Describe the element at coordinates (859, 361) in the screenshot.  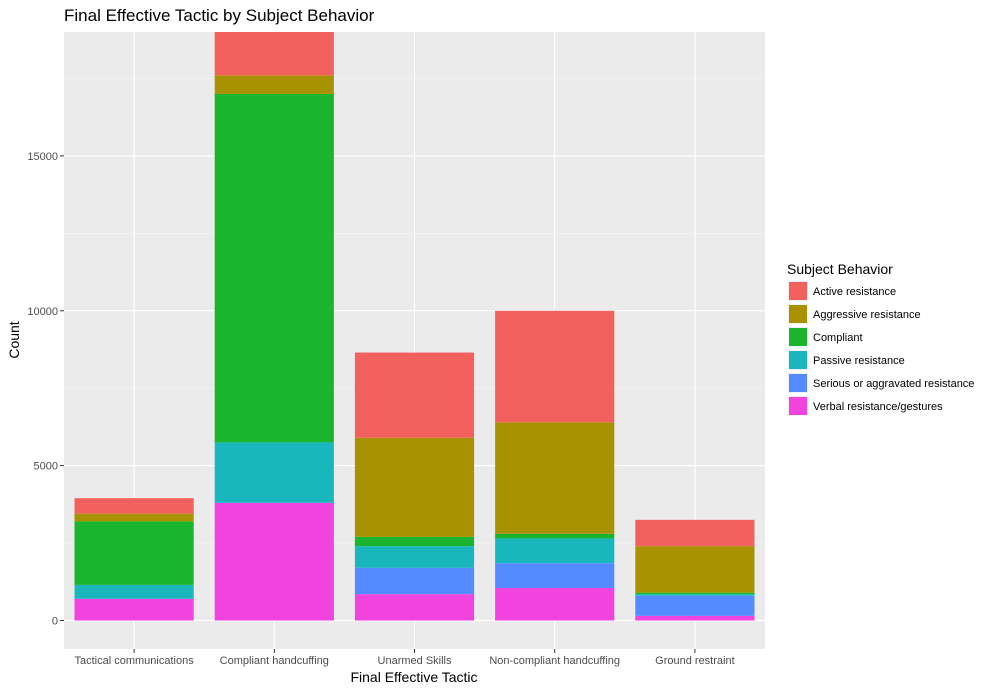
I see `legend-label: Passive resistance` at that location.